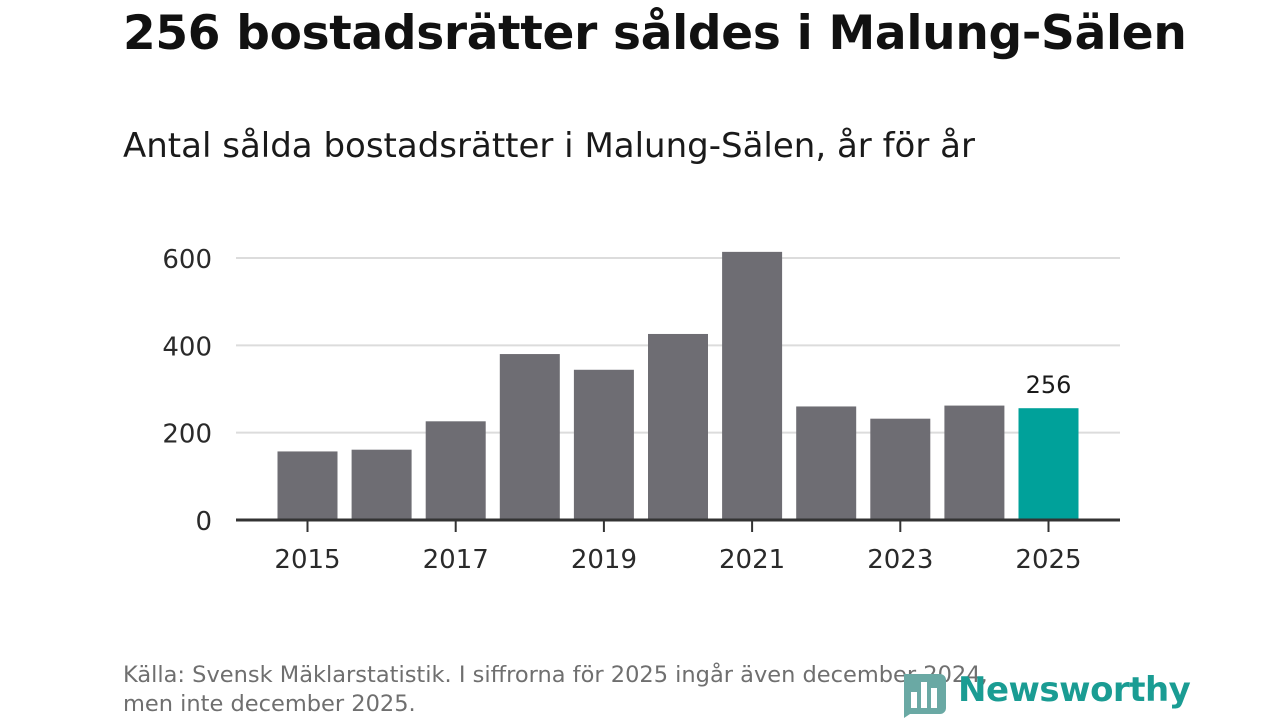 This screenshot has height=720, width=1280. I want to click on logo-text: Newsworthy, so click(1074, 690).